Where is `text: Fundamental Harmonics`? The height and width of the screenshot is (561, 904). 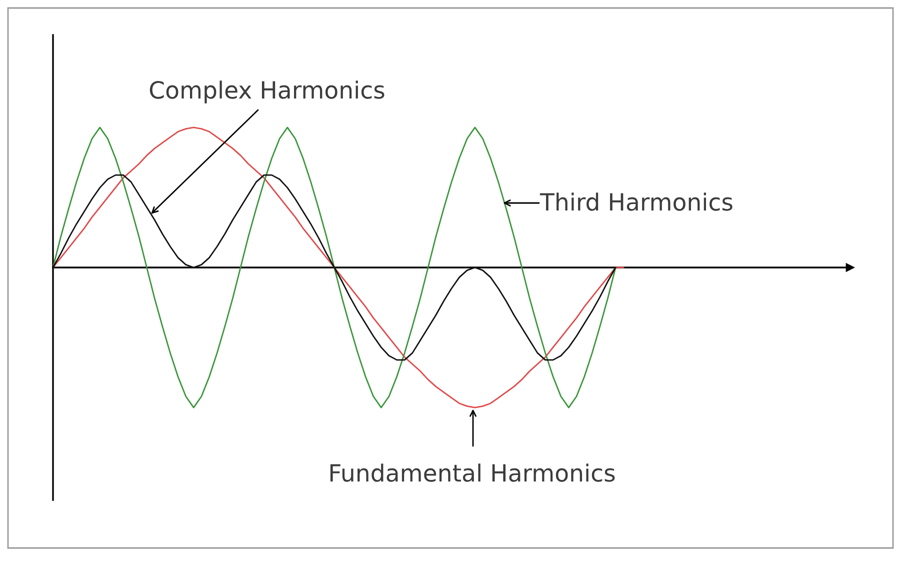 text: Fundamental Harmonics is located at coordinates (472, 473).